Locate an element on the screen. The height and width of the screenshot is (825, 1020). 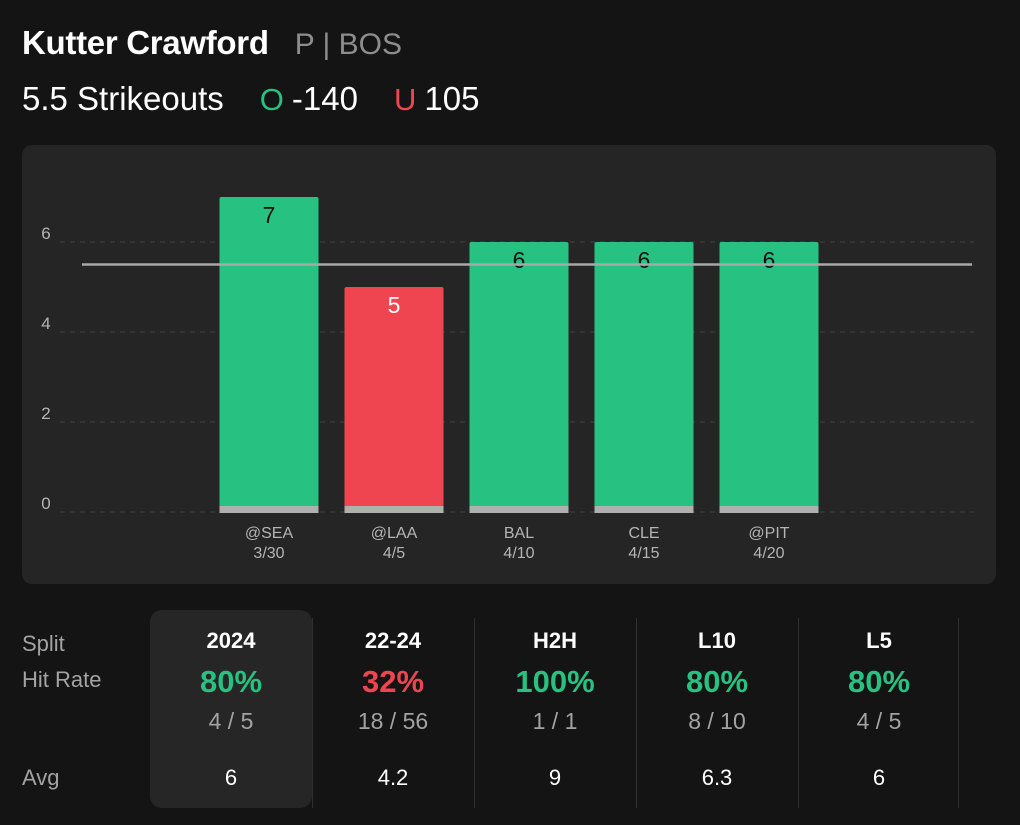
prop-label: 5.5 Strikeouts is located at coordinates (123, 98).